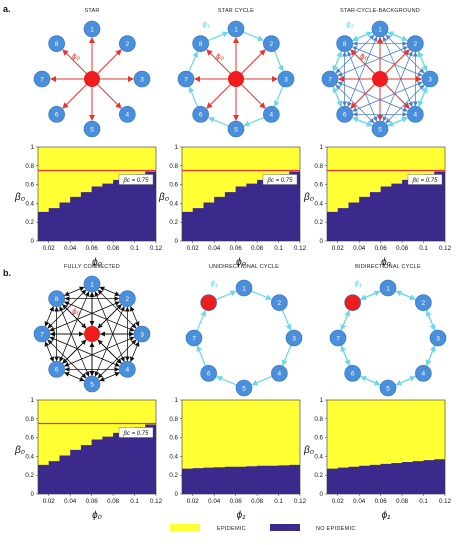 The image size is (474, 545). I want to click on x-axis-label: ϕ₁, so click(386, 515).